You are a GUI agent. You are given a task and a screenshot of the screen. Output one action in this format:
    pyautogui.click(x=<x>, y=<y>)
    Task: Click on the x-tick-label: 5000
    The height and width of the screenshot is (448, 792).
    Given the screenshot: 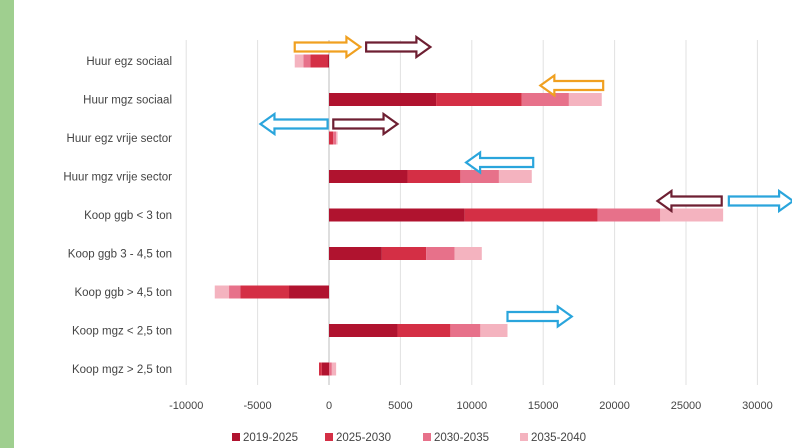 What is the action you would take?
    pyautogui.click(x=400, y=406)
    